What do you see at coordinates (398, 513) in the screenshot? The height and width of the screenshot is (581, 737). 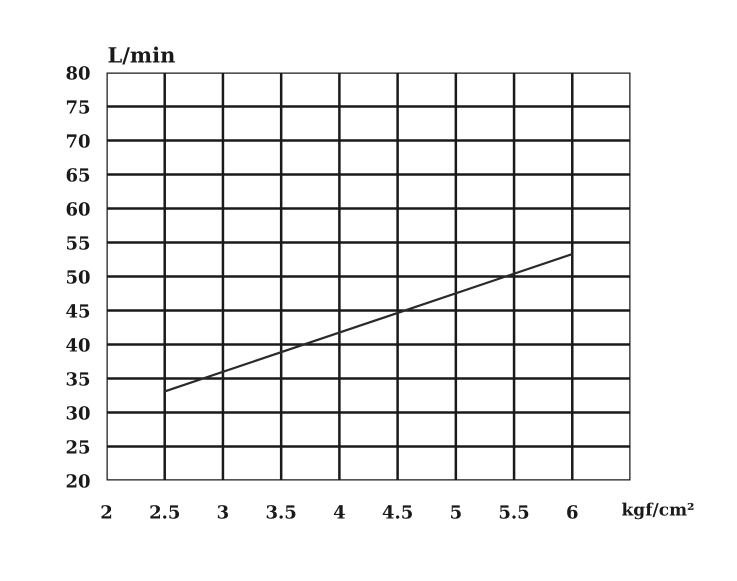 I see `x-tick-label: 4.5` at bounding box center [398, 513].